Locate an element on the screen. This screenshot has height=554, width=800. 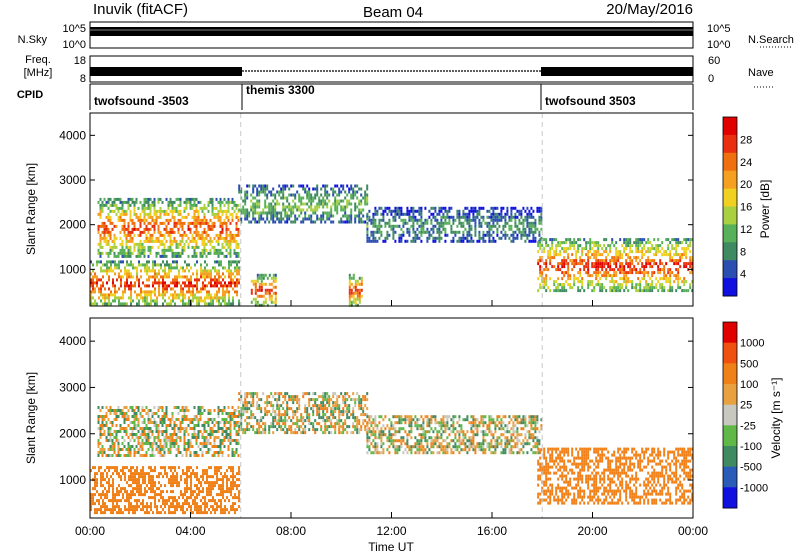
time-axis: 00:00 04:00 08:00 12:00 16:00 20:00 00:00 is located at coordinates (391, 531).